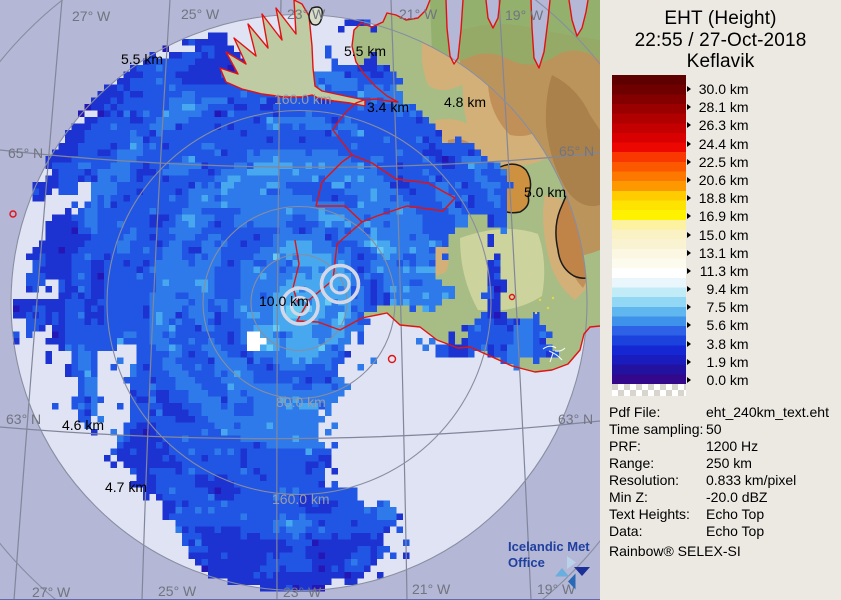 Image resolution: width=841 pixels, height=600 pixels. I want to click on svg-text: 10.0 km, so click(284, 301).